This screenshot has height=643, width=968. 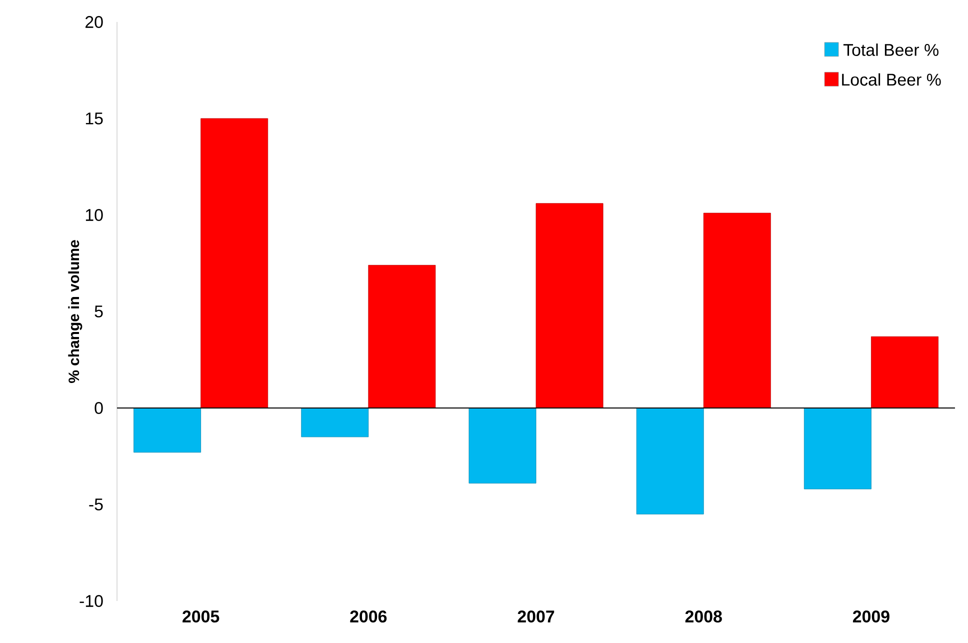 I want to click on x-tick-label: 2009, so click(x=871, y=616).